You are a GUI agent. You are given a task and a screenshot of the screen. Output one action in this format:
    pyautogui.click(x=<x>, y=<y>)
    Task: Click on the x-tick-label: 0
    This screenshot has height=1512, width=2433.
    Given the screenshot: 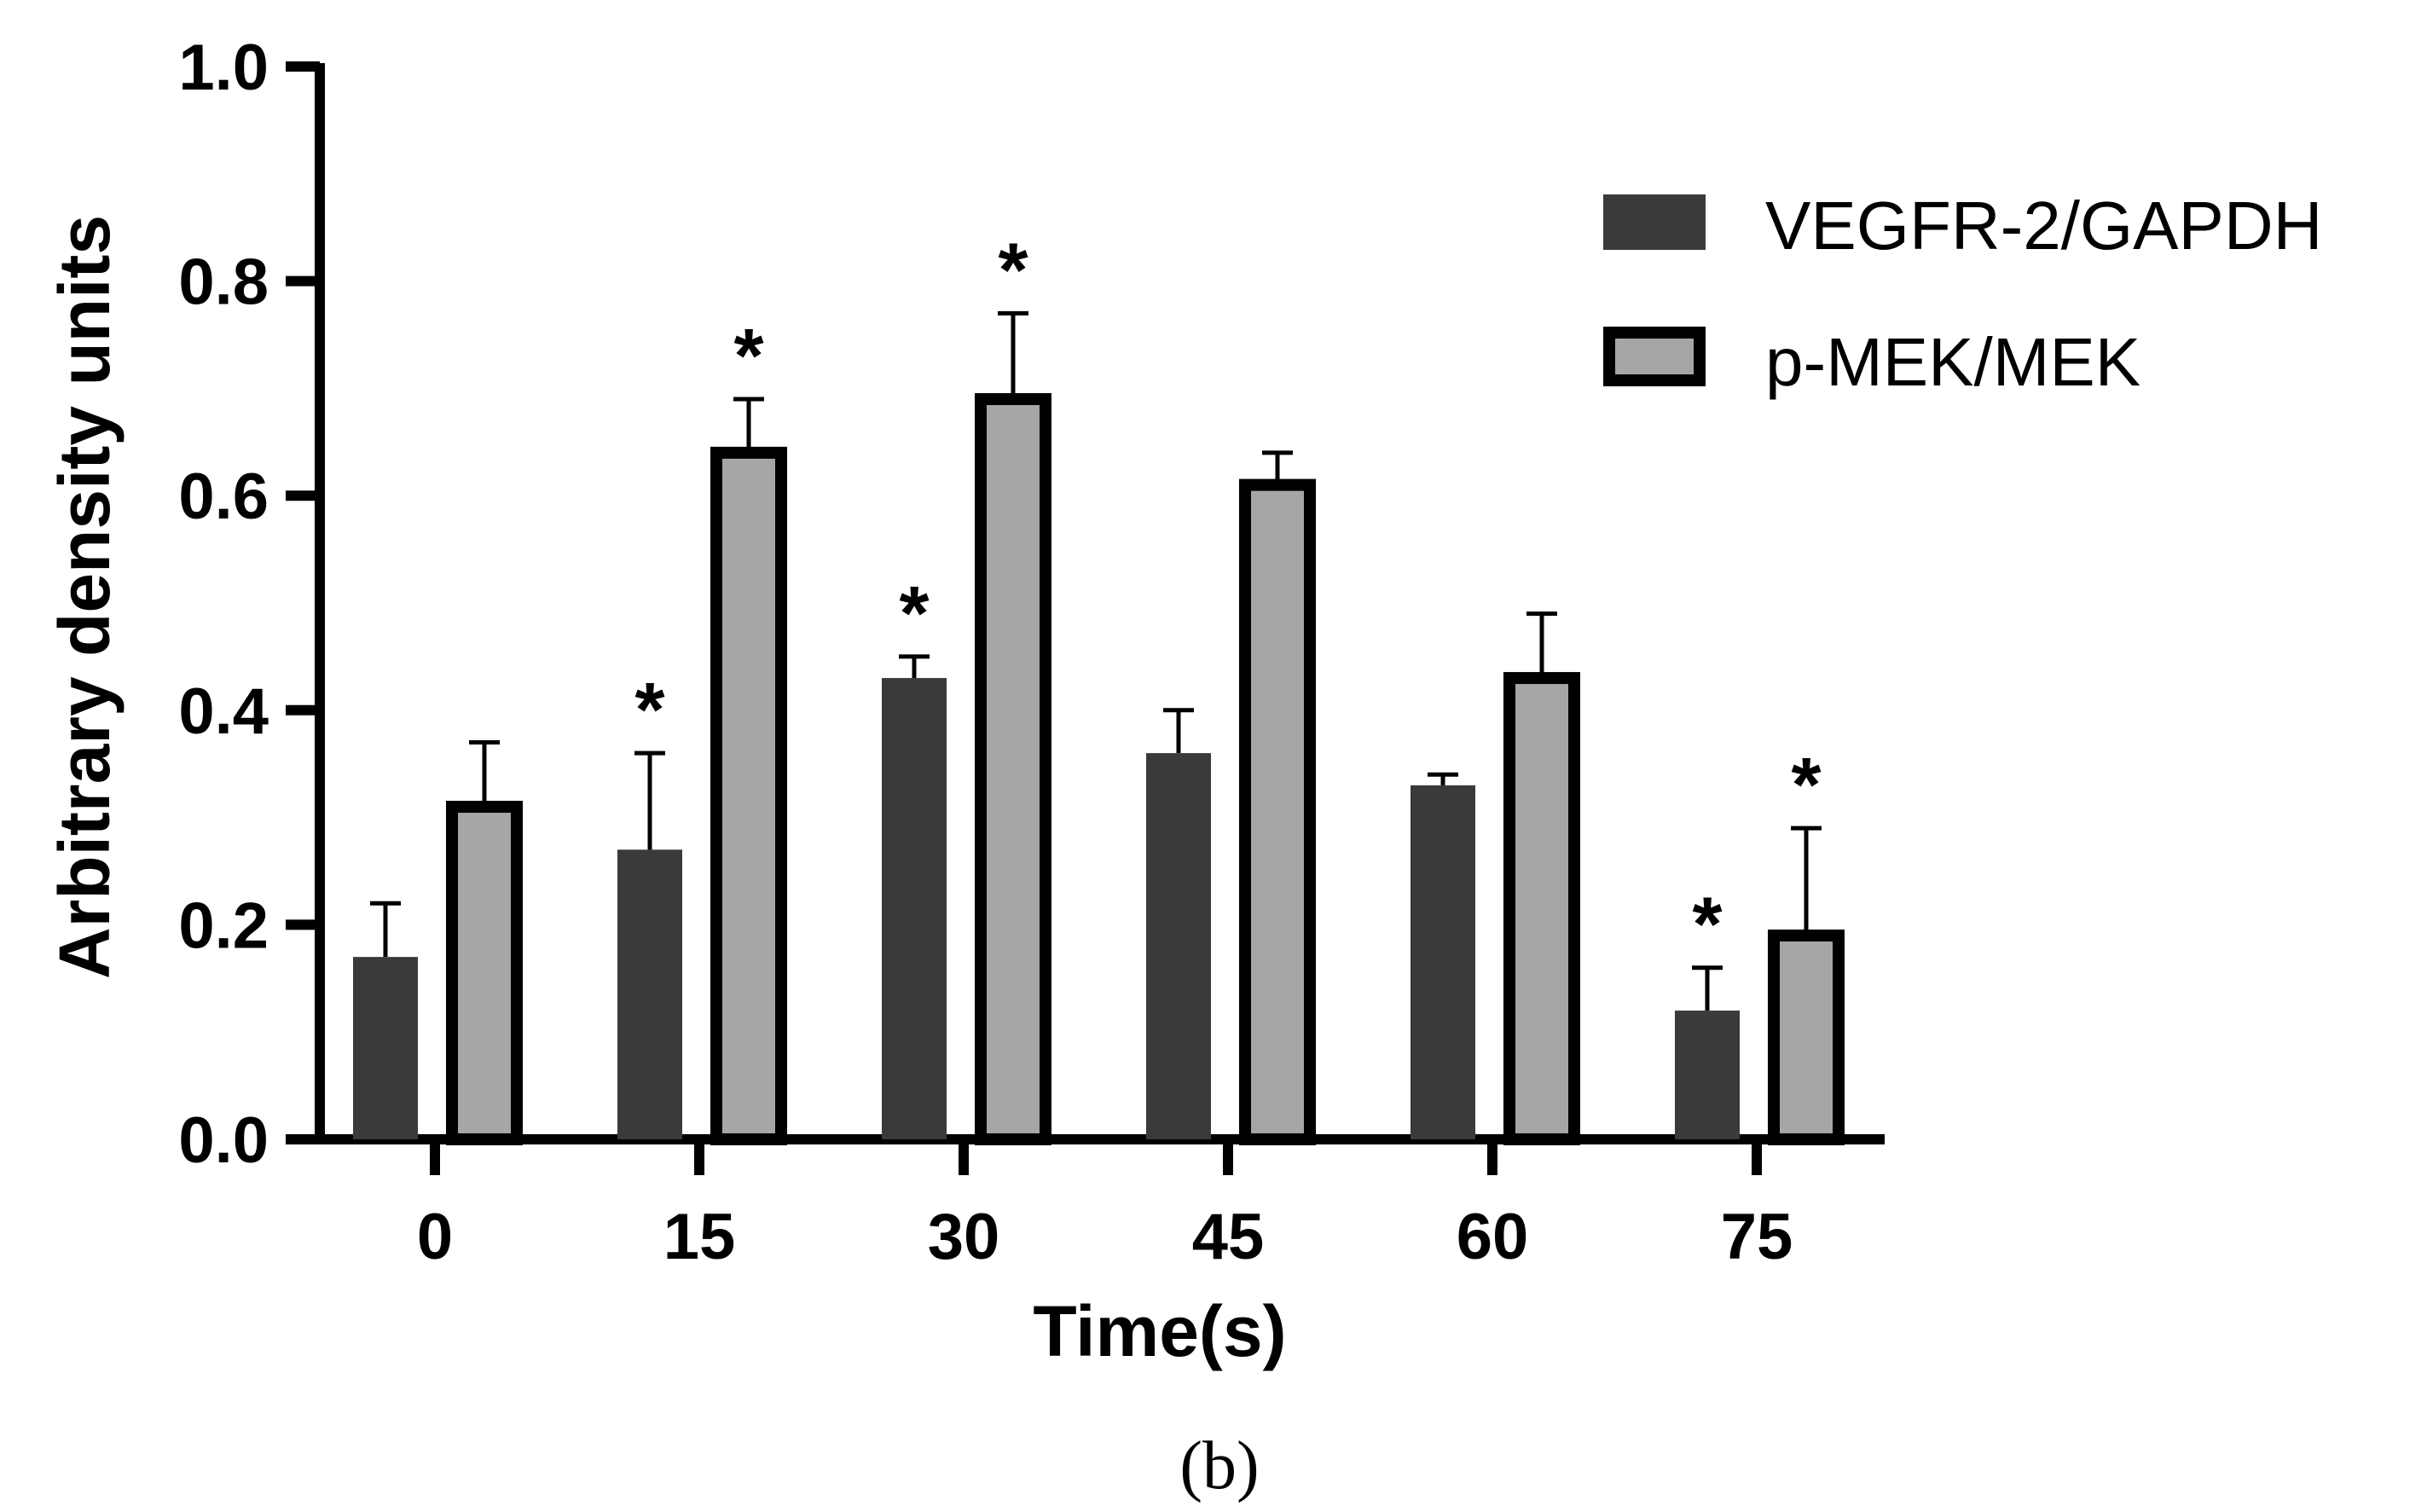 What is the action you would take?
    pyautogui.click(x=435, y=1237)
    